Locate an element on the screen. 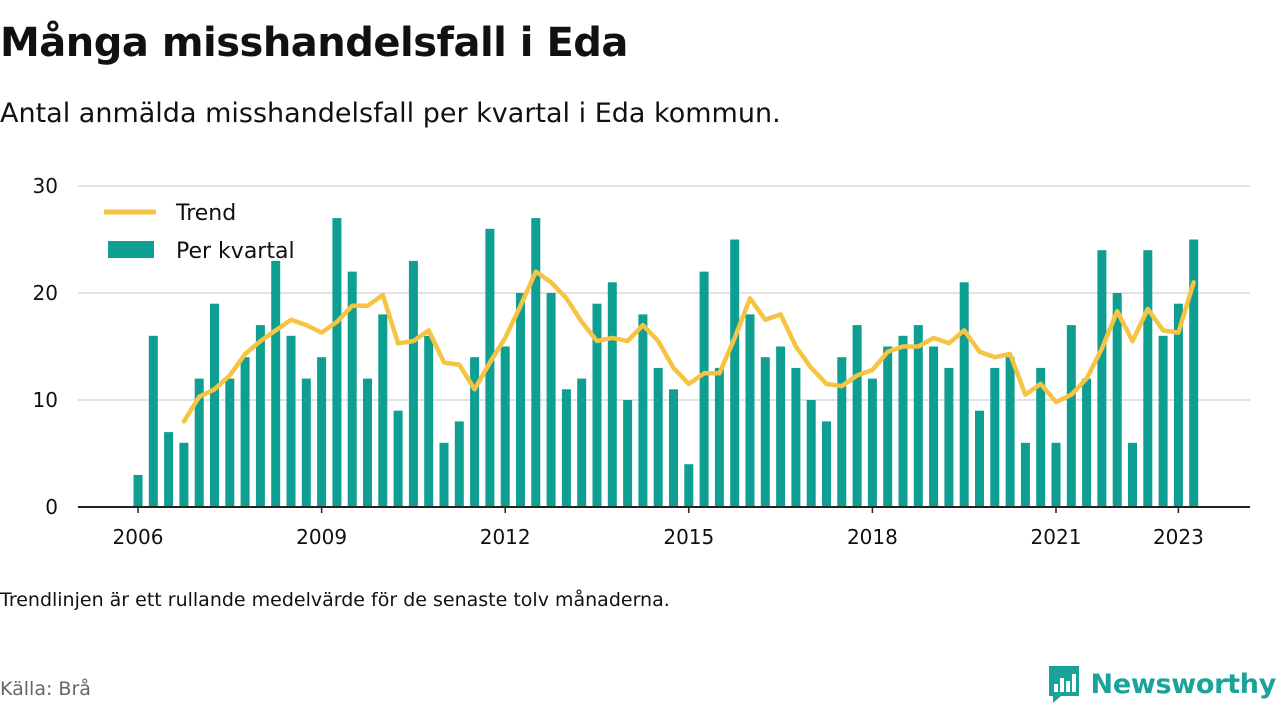 The width and height of the screenshot is (1280, 720). newsworthy-logo-icon is located at coordinates (1063, 684).